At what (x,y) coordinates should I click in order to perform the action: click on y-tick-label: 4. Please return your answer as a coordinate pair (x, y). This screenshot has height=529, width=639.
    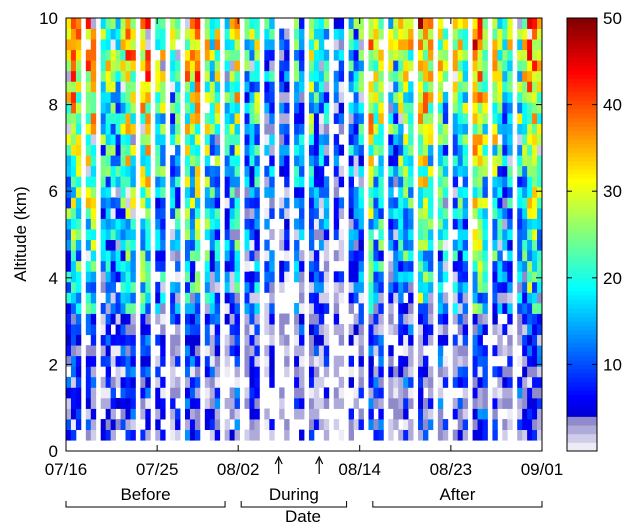
    Looking at the image, I should click on (53, 278).